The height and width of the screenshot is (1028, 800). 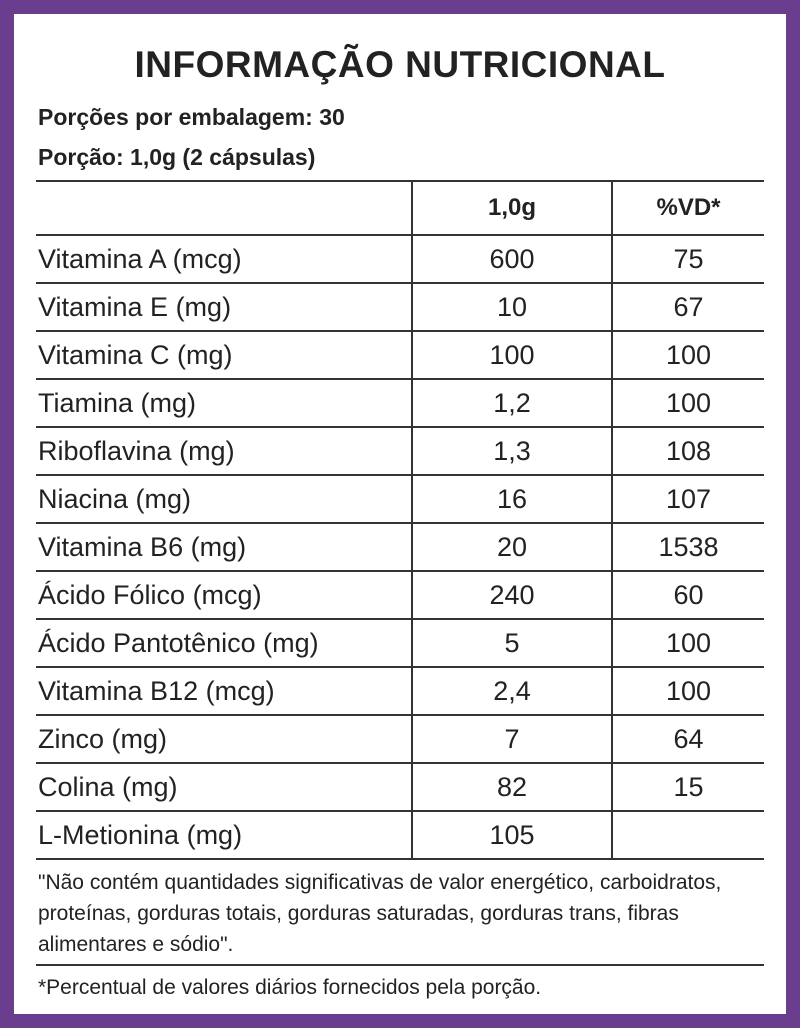 I want to click on table-row: Zinco (mg) 7 64, so click(x=400, y=738).